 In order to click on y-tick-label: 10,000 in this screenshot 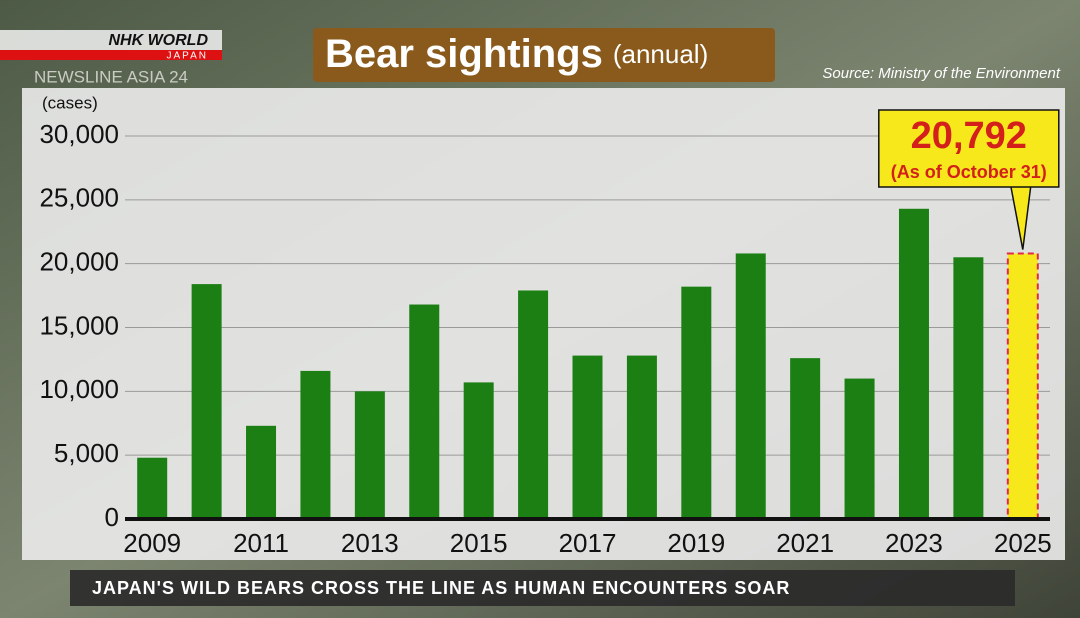, I will do `click(79, 389)`.